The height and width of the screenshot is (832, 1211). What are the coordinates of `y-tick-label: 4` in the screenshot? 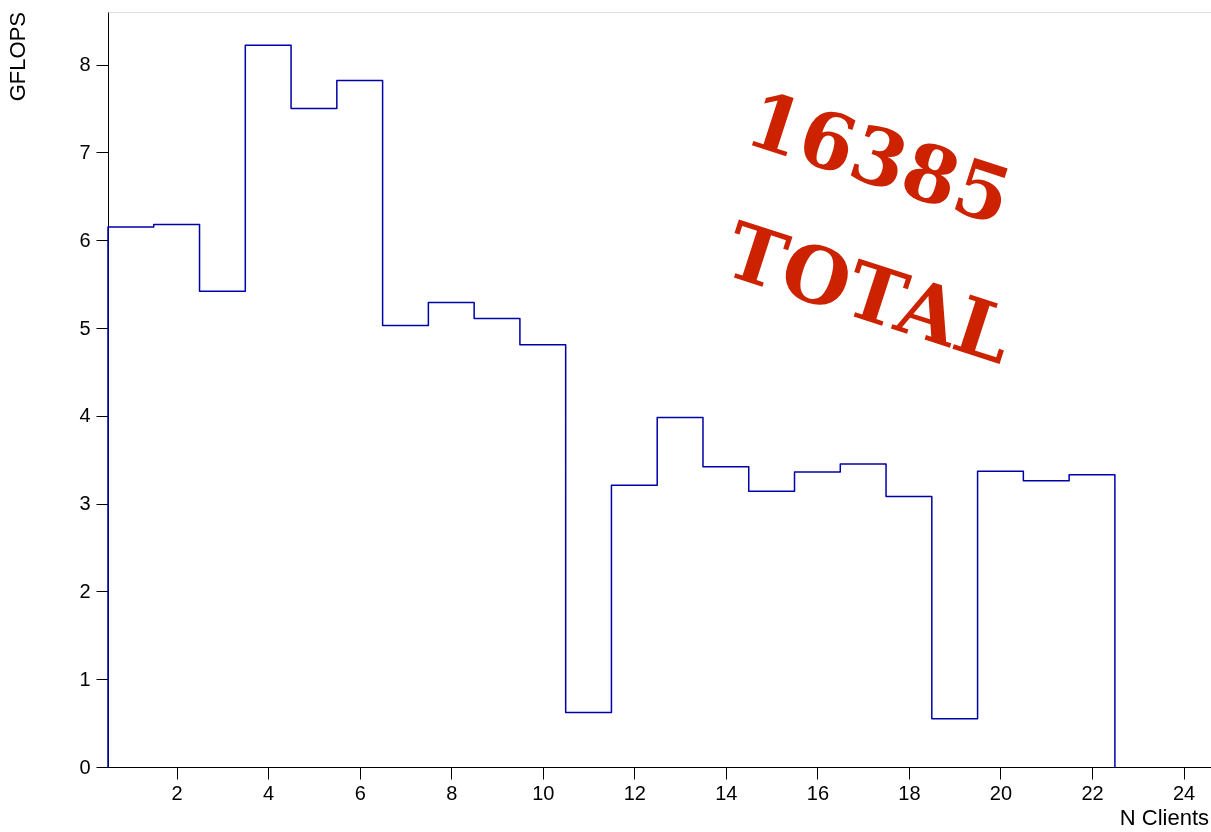 It's located at (85, 415).